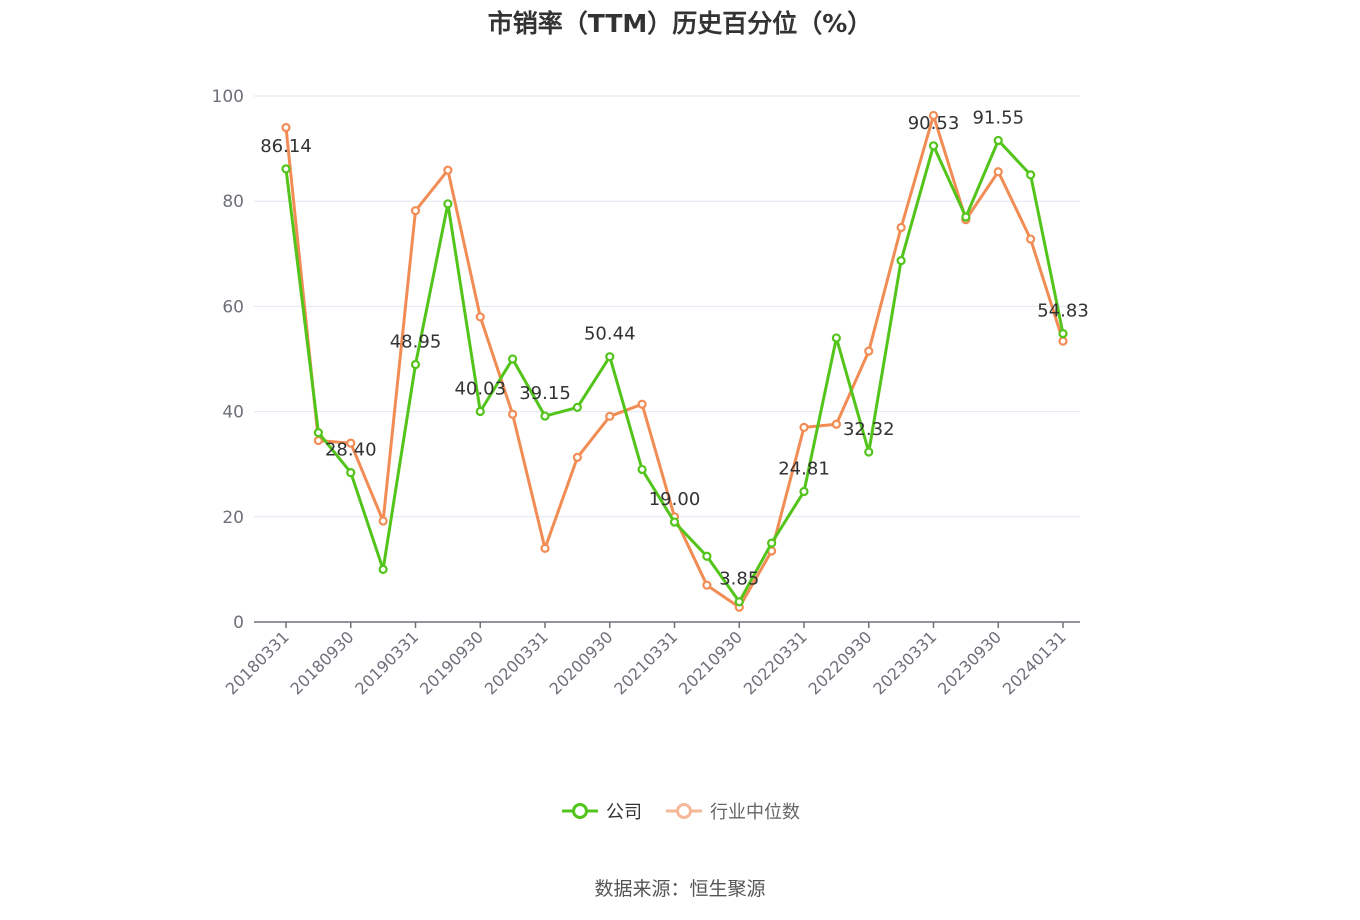  What do you see at coordinates (257, 662) in the screenshot?
I see `x-tick-label: 20180331` at bounding box center [257, 662].